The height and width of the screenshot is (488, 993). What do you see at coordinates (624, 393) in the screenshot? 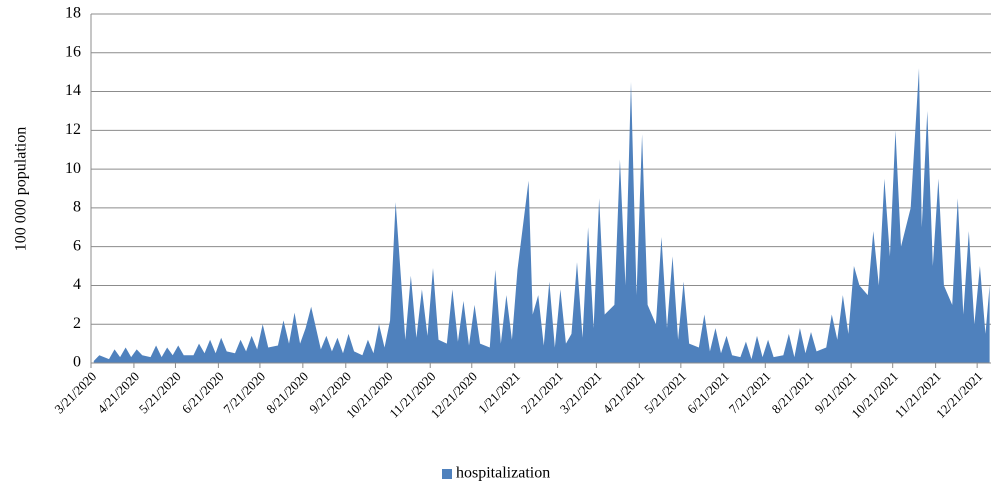
I see `x-tick-label: 4/21/2021` at bounding box center [624, 393].